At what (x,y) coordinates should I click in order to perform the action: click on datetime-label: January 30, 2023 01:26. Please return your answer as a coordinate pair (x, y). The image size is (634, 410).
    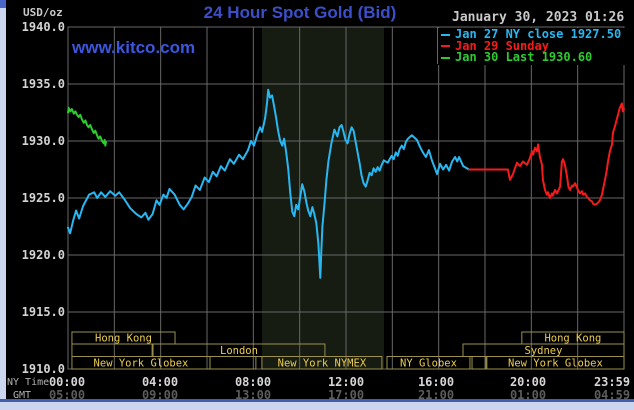
    Looking at the image, I should click on (538, 17).